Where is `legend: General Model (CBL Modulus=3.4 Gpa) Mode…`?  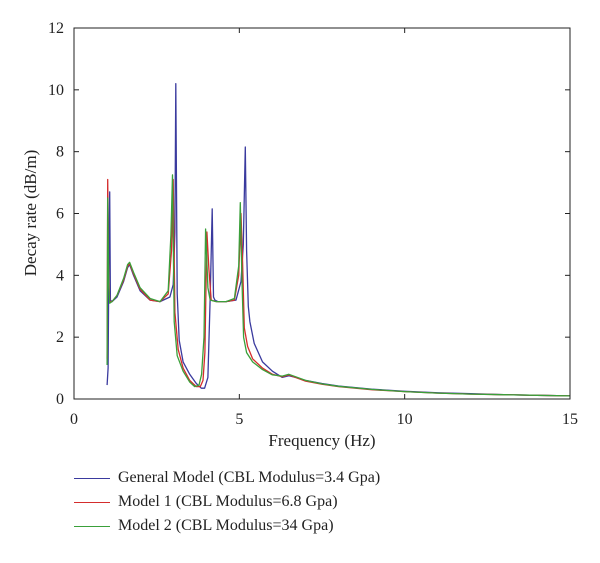
legend: General Model (CBL Modulus=3.4 Gpa) Mode… is located at coordinates (227, 502).